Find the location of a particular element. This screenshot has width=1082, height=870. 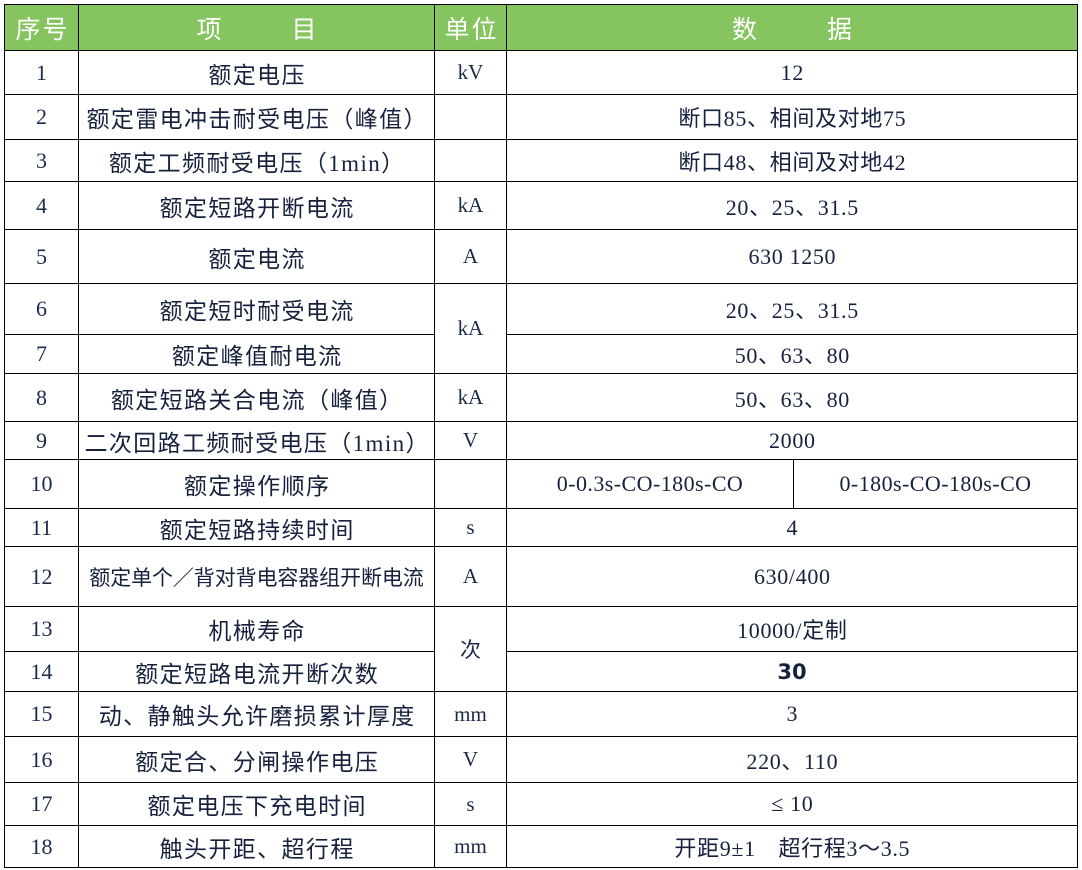

row-index: 13 is located at coordinates (41, 629).